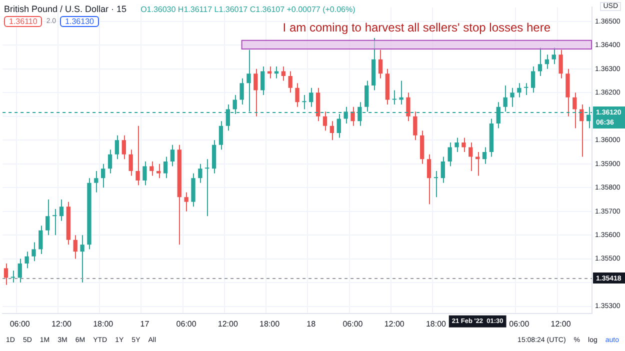 Image resolution: width=625 pixels, height=351 pixels. What do you see at coordinates (79, 21) in the screenshot?
I see `annotation: 1.36130` at bounding box center [79, 21].